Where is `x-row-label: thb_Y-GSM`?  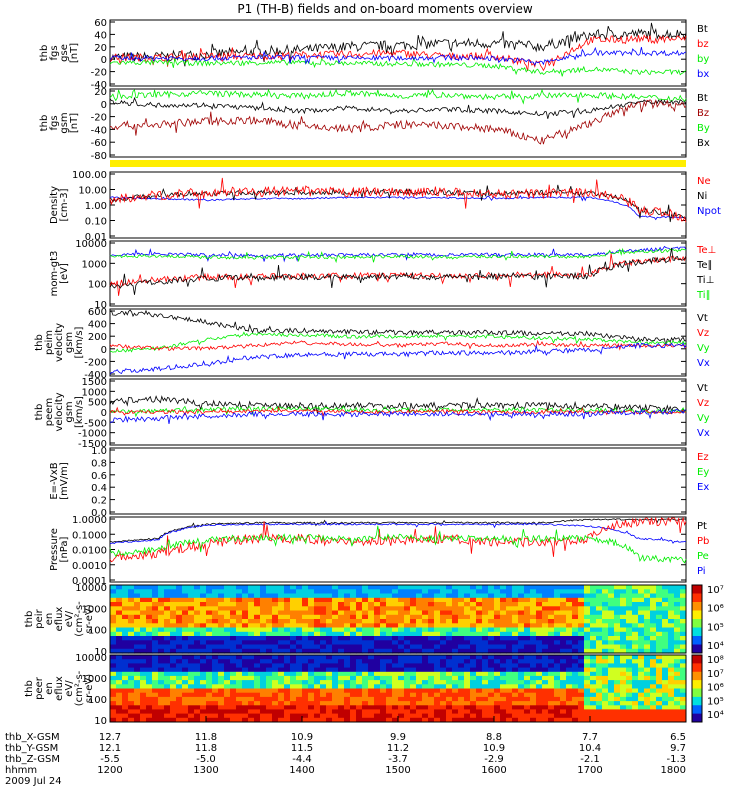 x-row-label: thb_Y-GSM is located at coordinates (31, 748).